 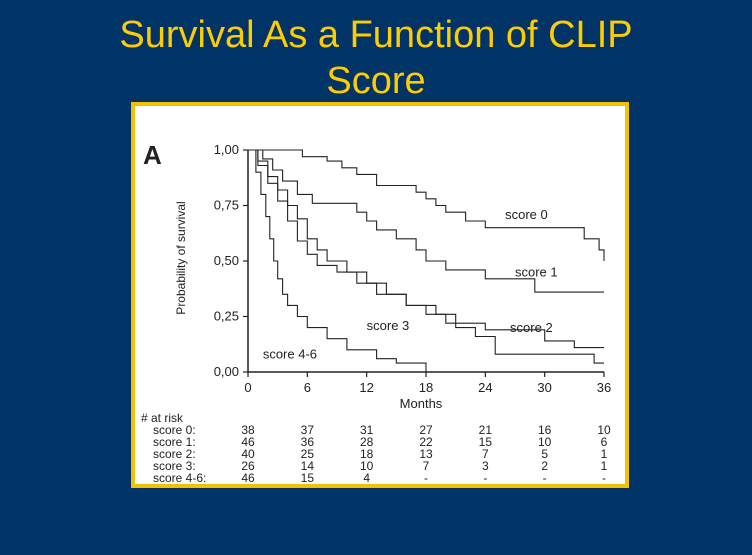 What do you see at coordinates (376, 81) in the screenshot?
I see `slide-title-line2: Score` at bounding box center [376, 81].